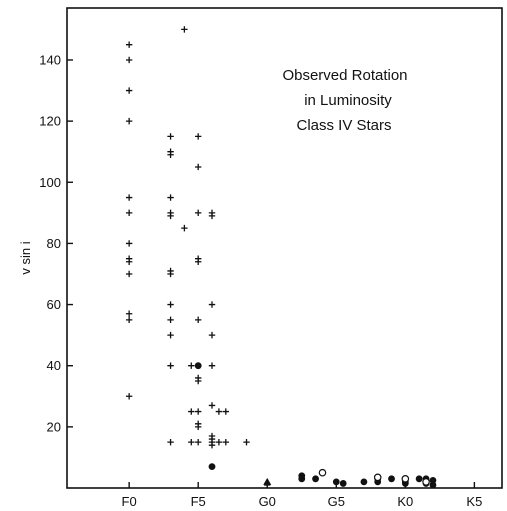 Image resolution: width=507 pixels, height=511 pixels. I want to click on y-tick-label: 80, so click(54, 243).